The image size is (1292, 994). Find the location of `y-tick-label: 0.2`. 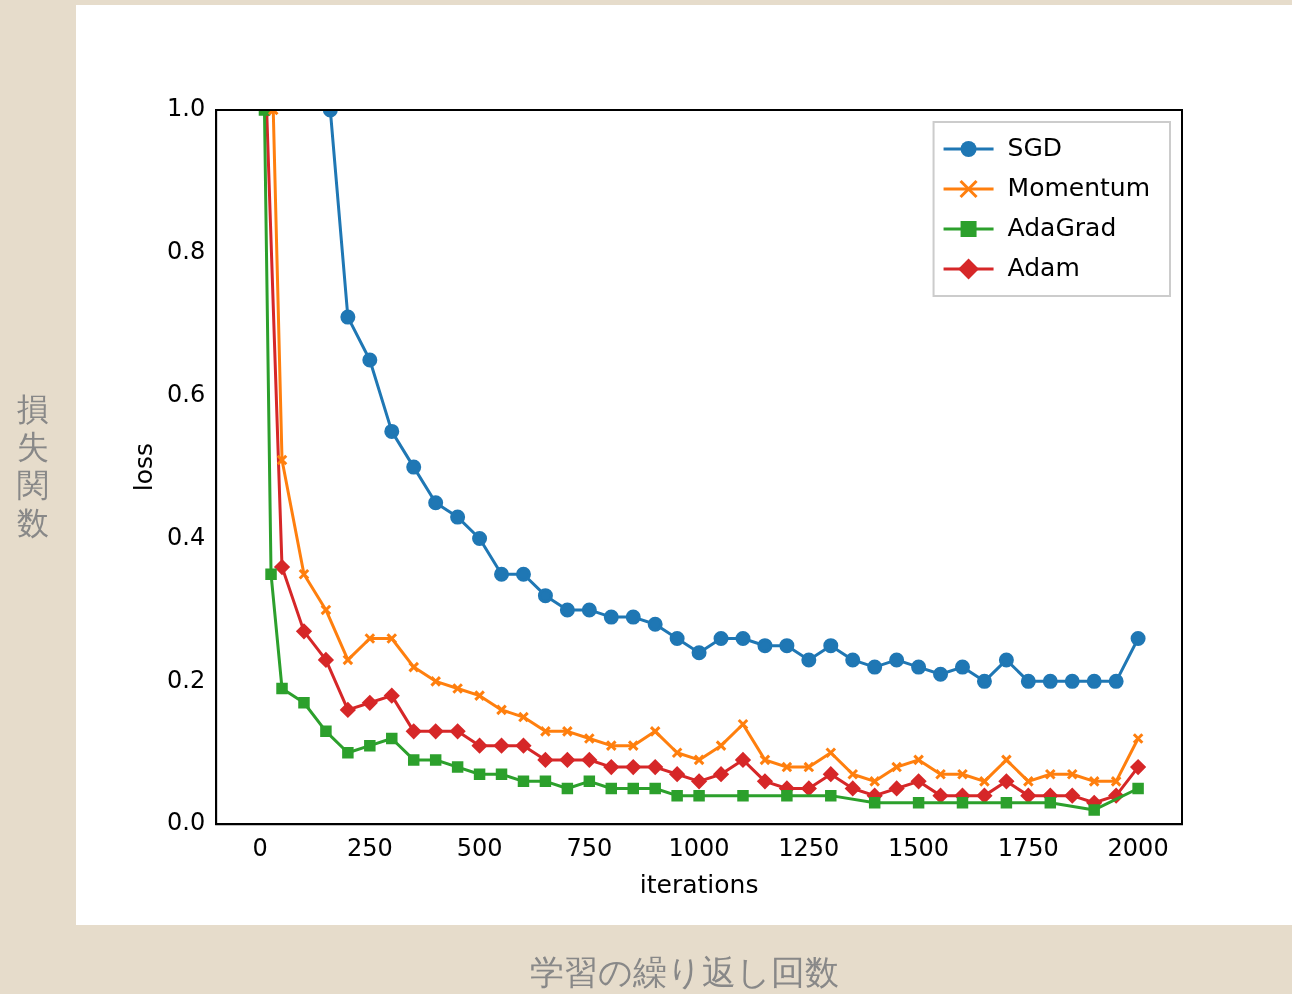

y-tick-label: 0.2 is located at coordinates (186, 679).